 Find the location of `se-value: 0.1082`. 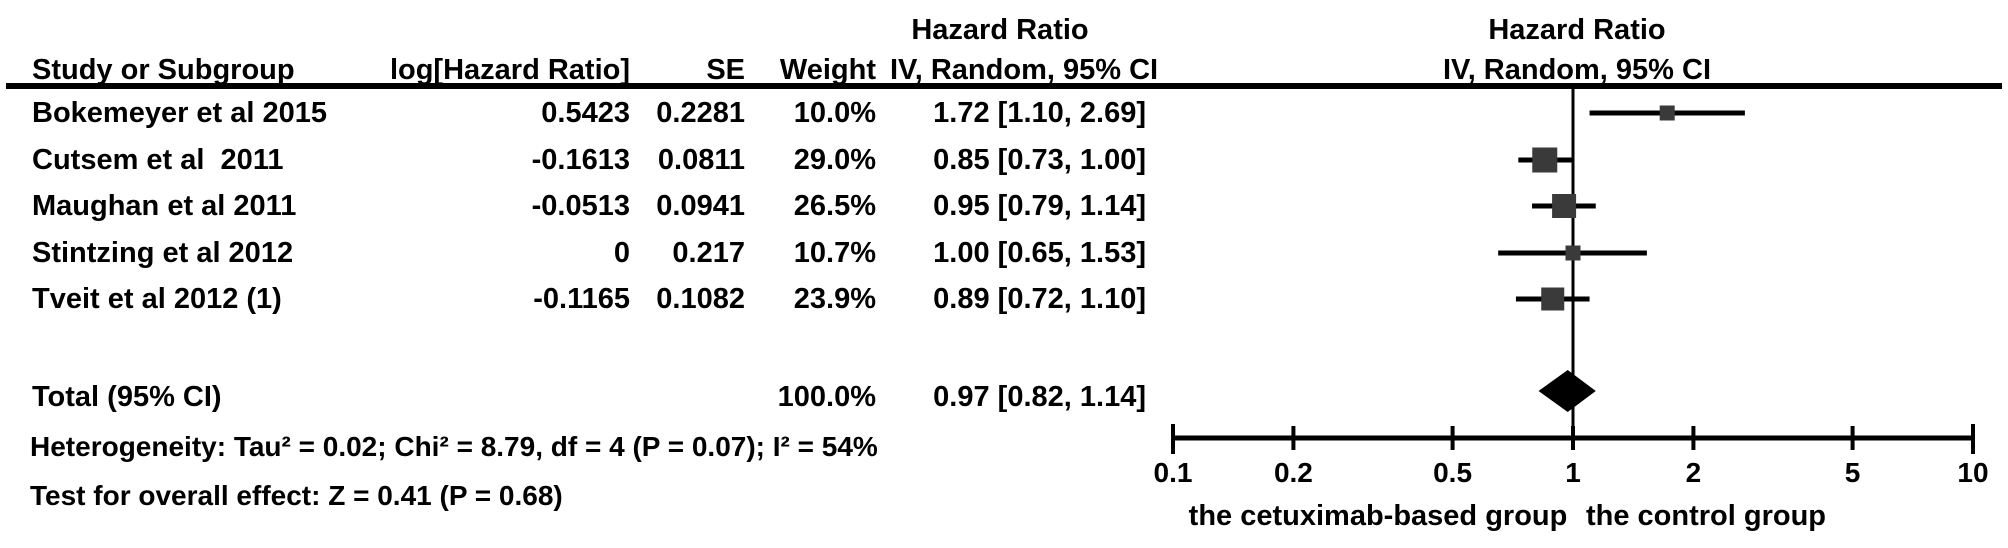

se-value: 0.1082 is located at coordinates (700, 299).